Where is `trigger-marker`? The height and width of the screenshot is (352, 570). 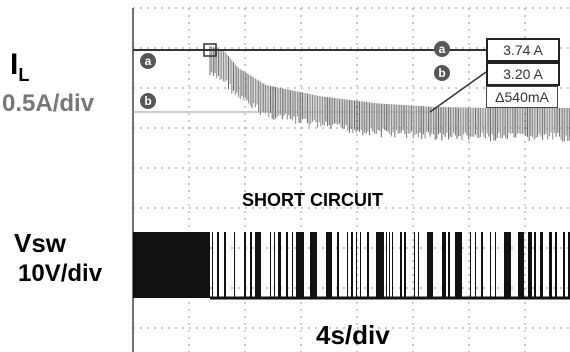 trigger-marker is located at coordinates (210, 50).